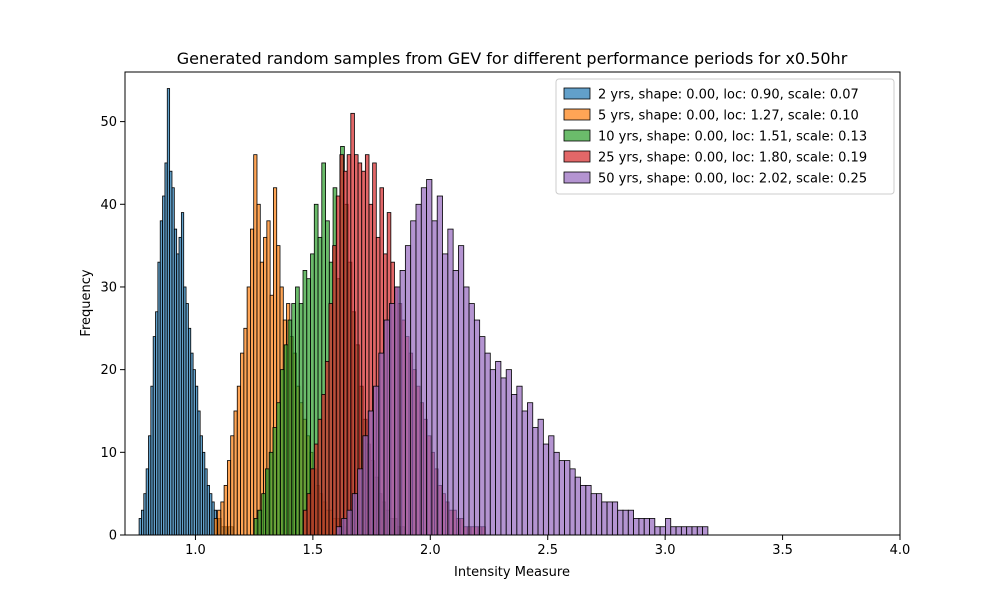 The width and height of the screenshot is (1000, 600). What do you see at coordinates (900, 550) in the screenshot?
I see `x-tick-label: 4.0` at bounding box center [900, 550].